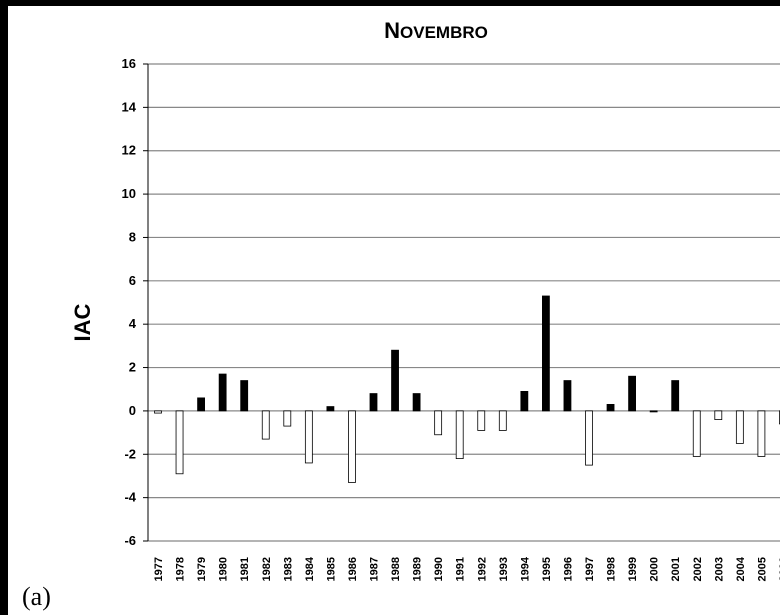 This screenshot has width=780, height=615. Describe the element at coordinates (267, 569) in the screenshot. I see `x-tick-label: 1982` at that location.